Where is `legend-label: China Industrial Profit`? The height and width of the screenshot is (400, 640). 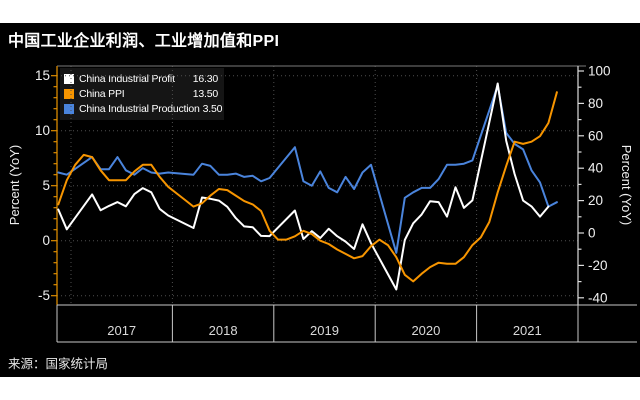 legend-label: China Industrial Profit is located at coordinates (127, 78).